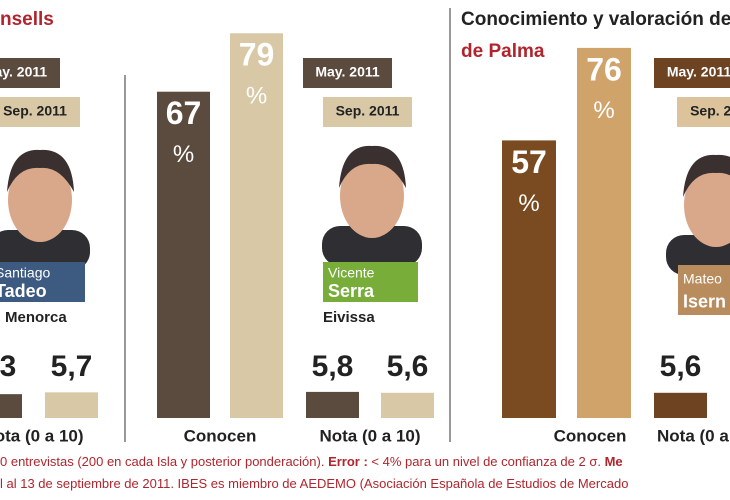  Describe the element at coordinates (8, 366) in the screenshot. I see `value-label: 5,3` at that location.